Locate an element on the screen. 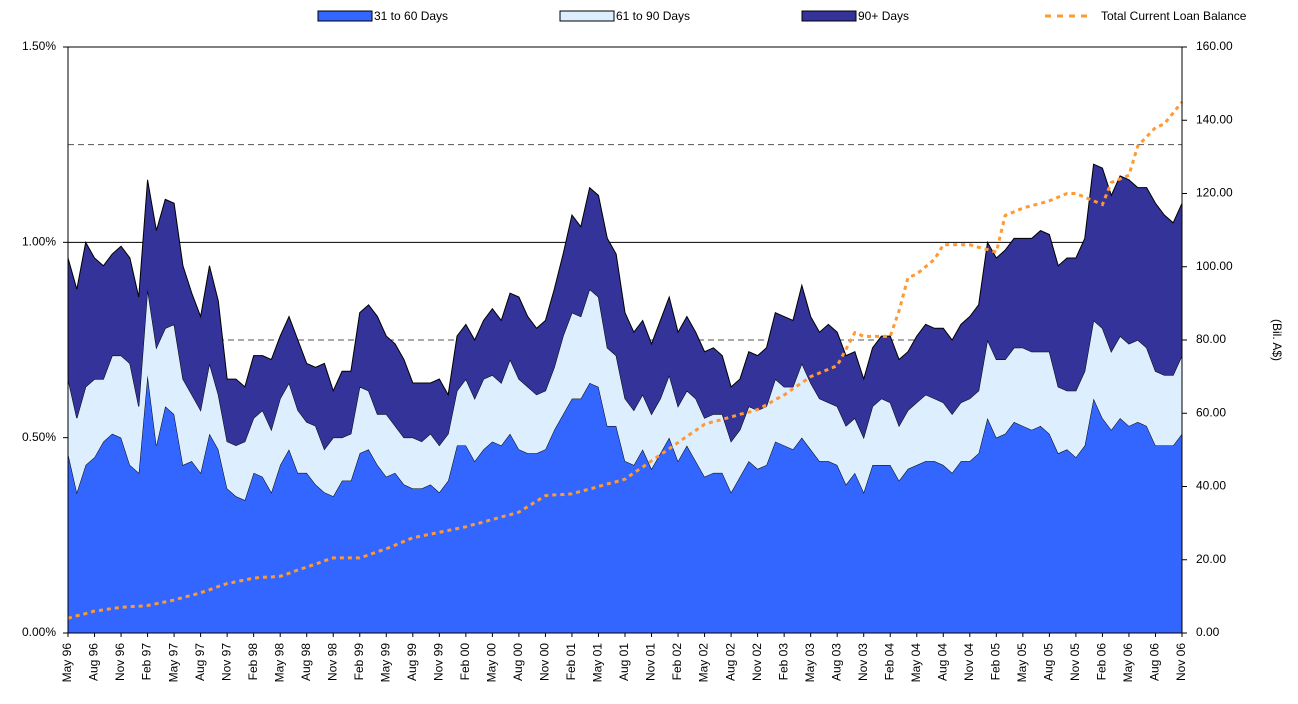  legend-item: 61 to 90 Days is located at coordinates (624, 16).